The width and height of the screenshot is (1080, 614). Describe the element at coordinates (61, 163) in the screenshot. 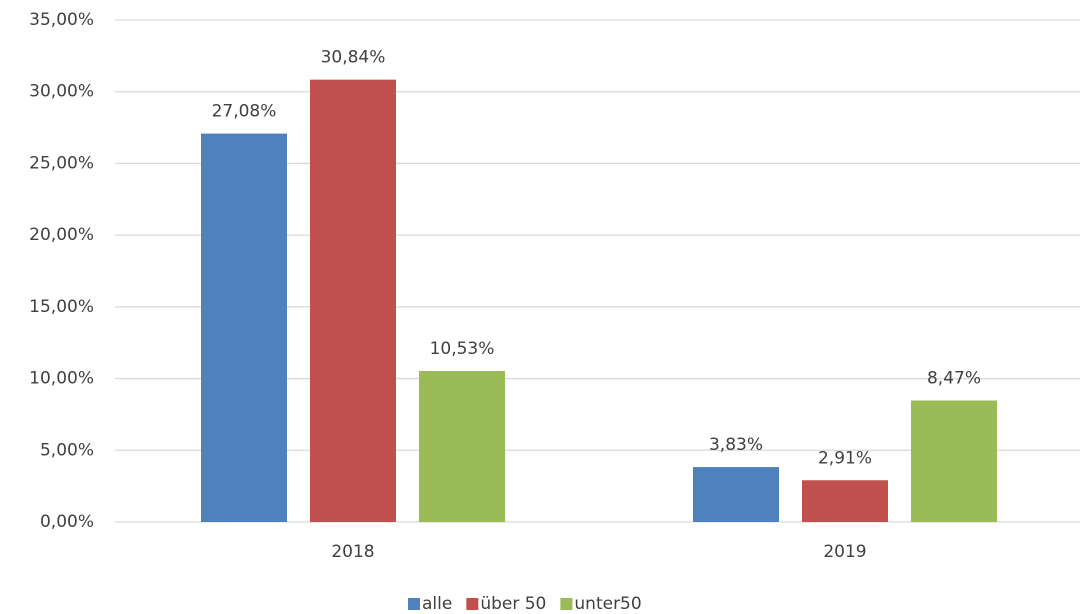

I see `y-tick-label: 25,00%` at that location.